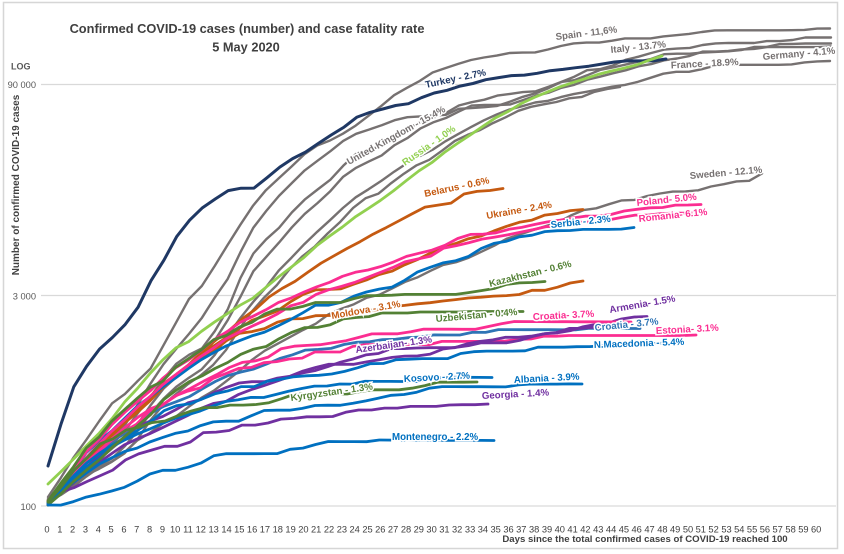 The width and height of the screenshot is (844, 554). What do you see at coordinates (437, 378) in the screenshot?
I see `svg-text: Kosovo - 2.7%` at bounding box center [437, 378].